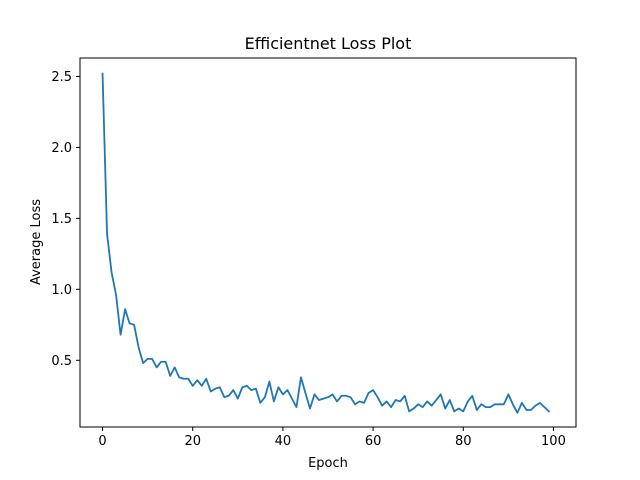 This screenshot has height=480, width=640. What do you see at coordinates (61, 77) in the screenshot?
I see `y-tick-label: 2.5` at bounding box center [61, 77].